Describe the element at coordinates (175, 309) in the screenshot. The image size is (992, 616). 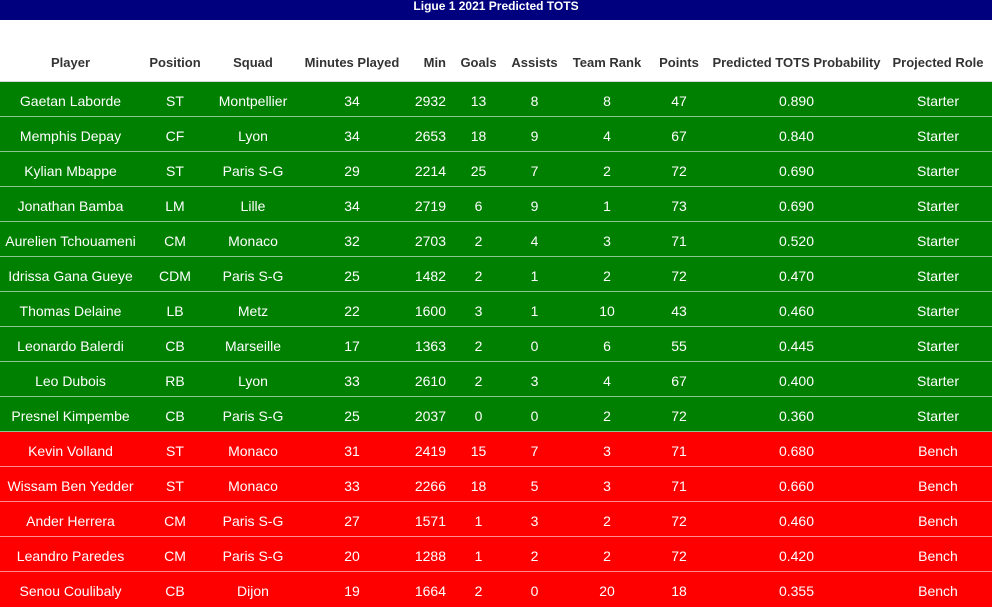
I see `table-cell: LB` at that location.